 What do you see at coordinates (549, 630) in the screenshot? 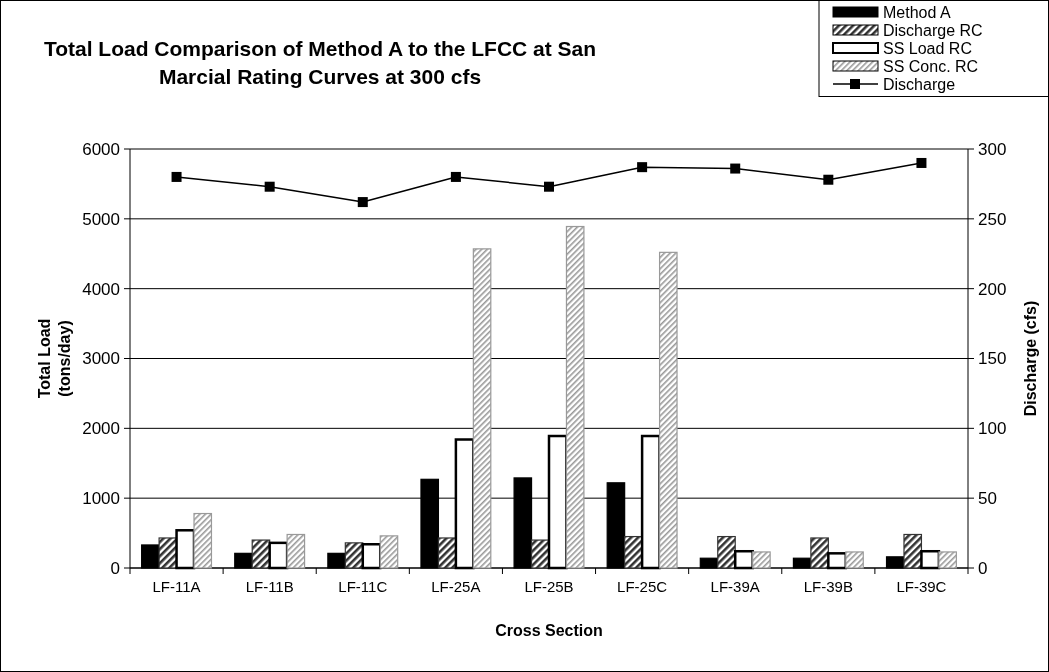
I see `x-axis-title: Cross Section` at bounding box center [549, 630].